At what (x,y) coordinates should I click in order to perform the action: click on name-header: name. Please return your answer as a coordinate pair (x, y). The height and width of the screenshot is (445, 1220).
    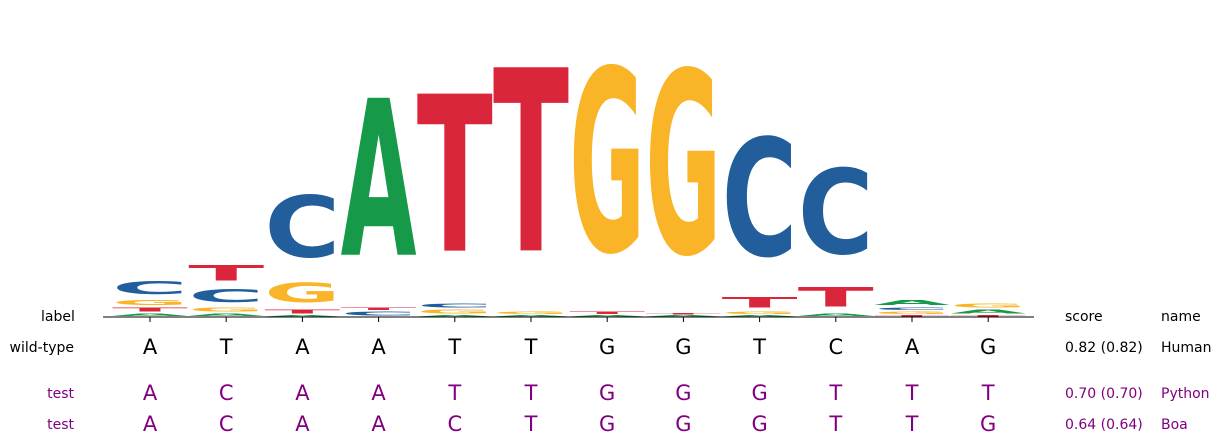
    Looking at the image, I should click on (1181, 317).